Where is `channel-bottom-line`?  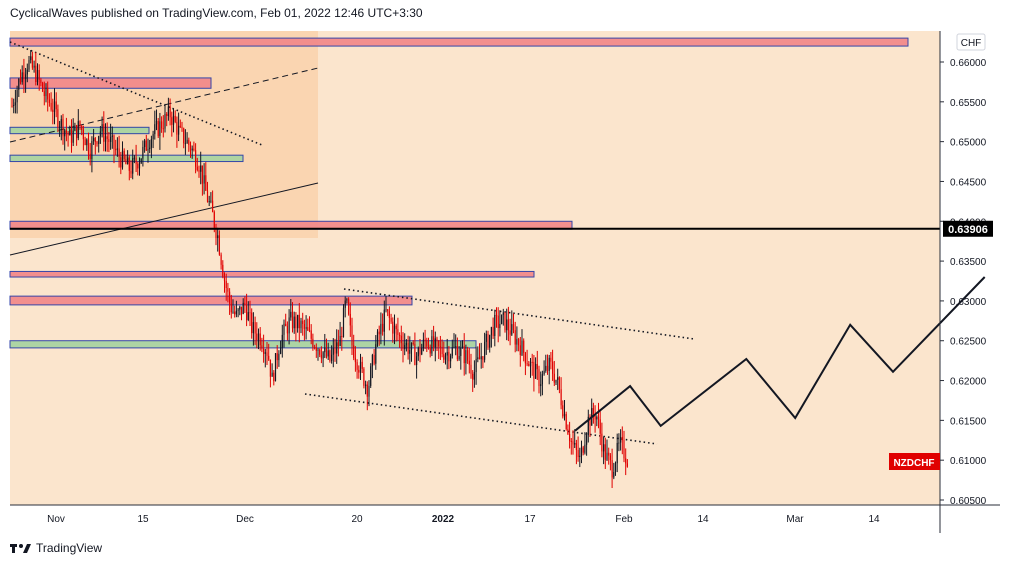
channel-bottom-line is located at coordinates (481, 419).